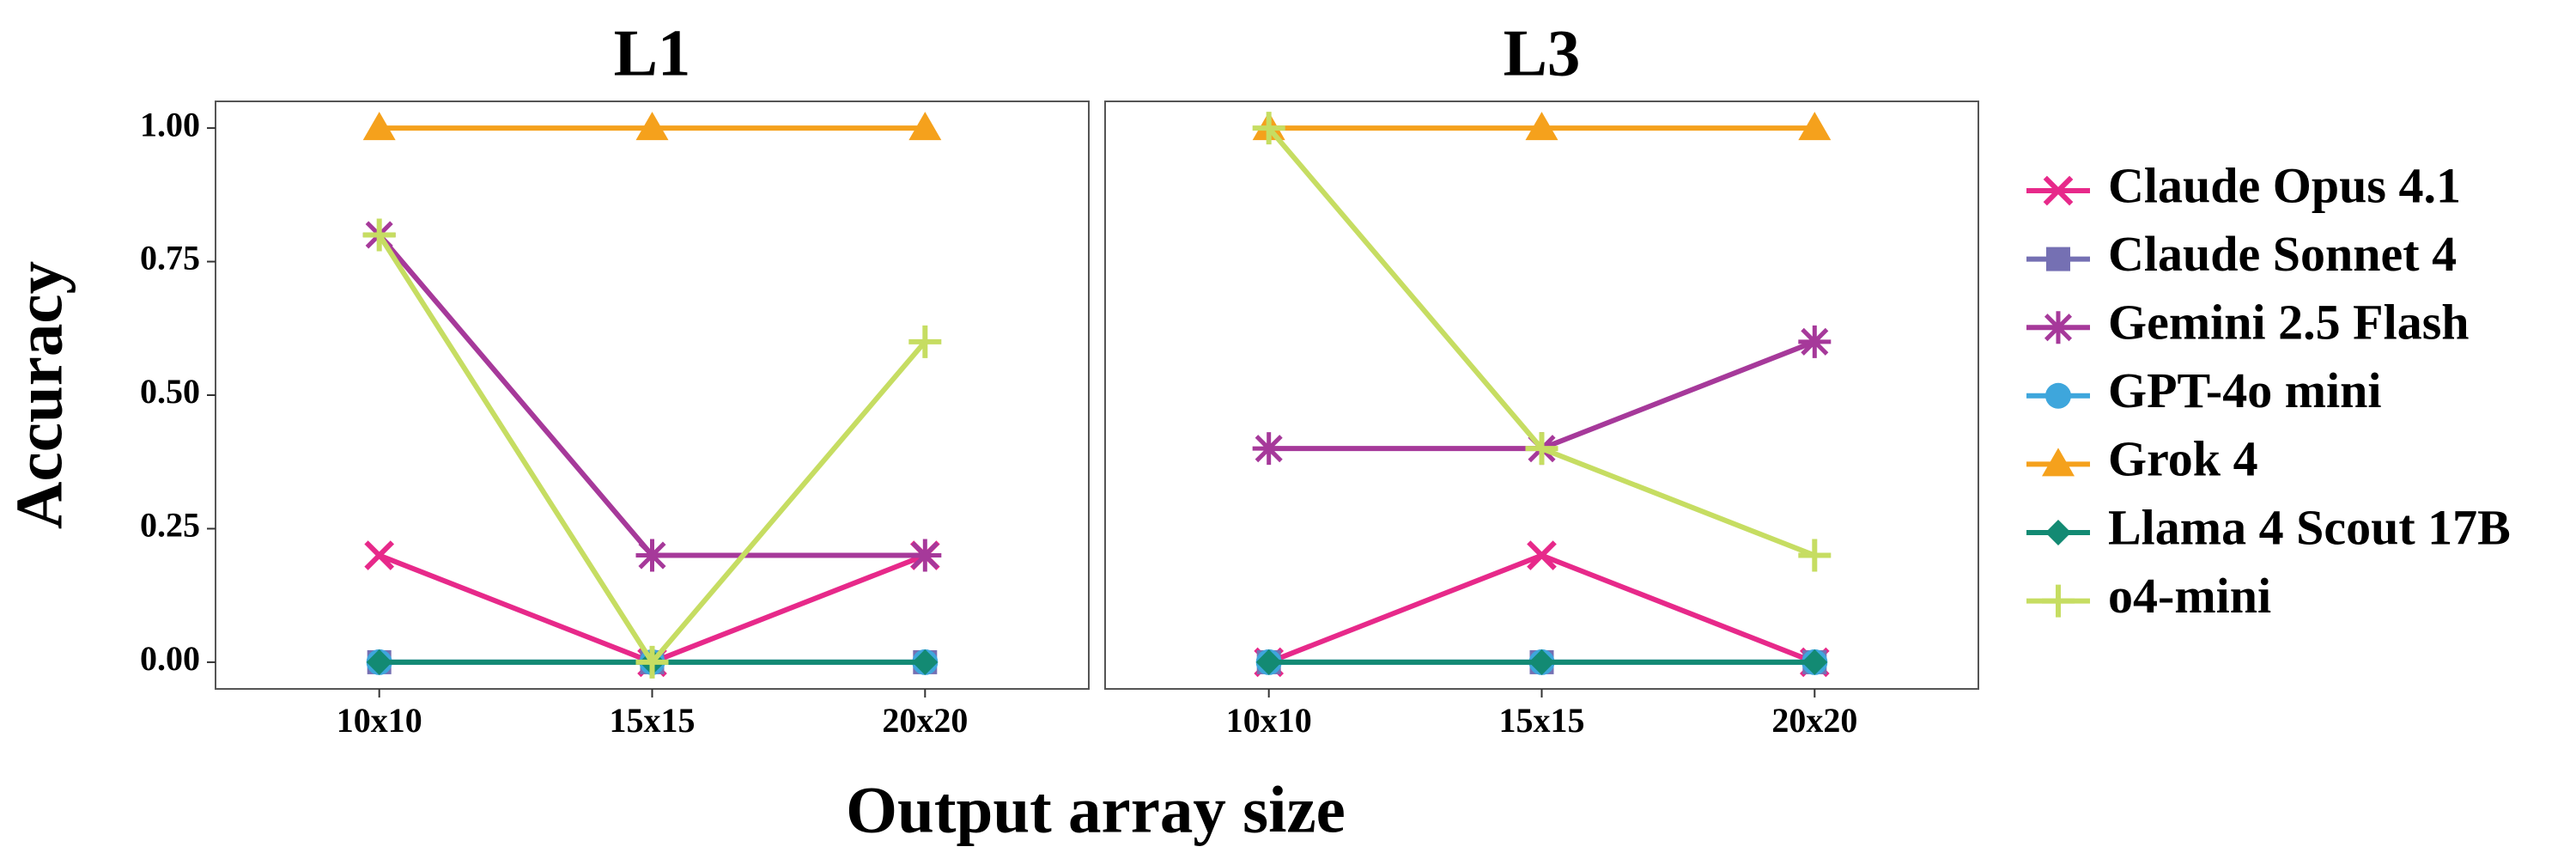 This screenshot has width=2576, height=859. What do you see at coordinates (170, 258) in the screenshot?
I see `y-tick-label: 0.75` at bounding box center [170, 258].